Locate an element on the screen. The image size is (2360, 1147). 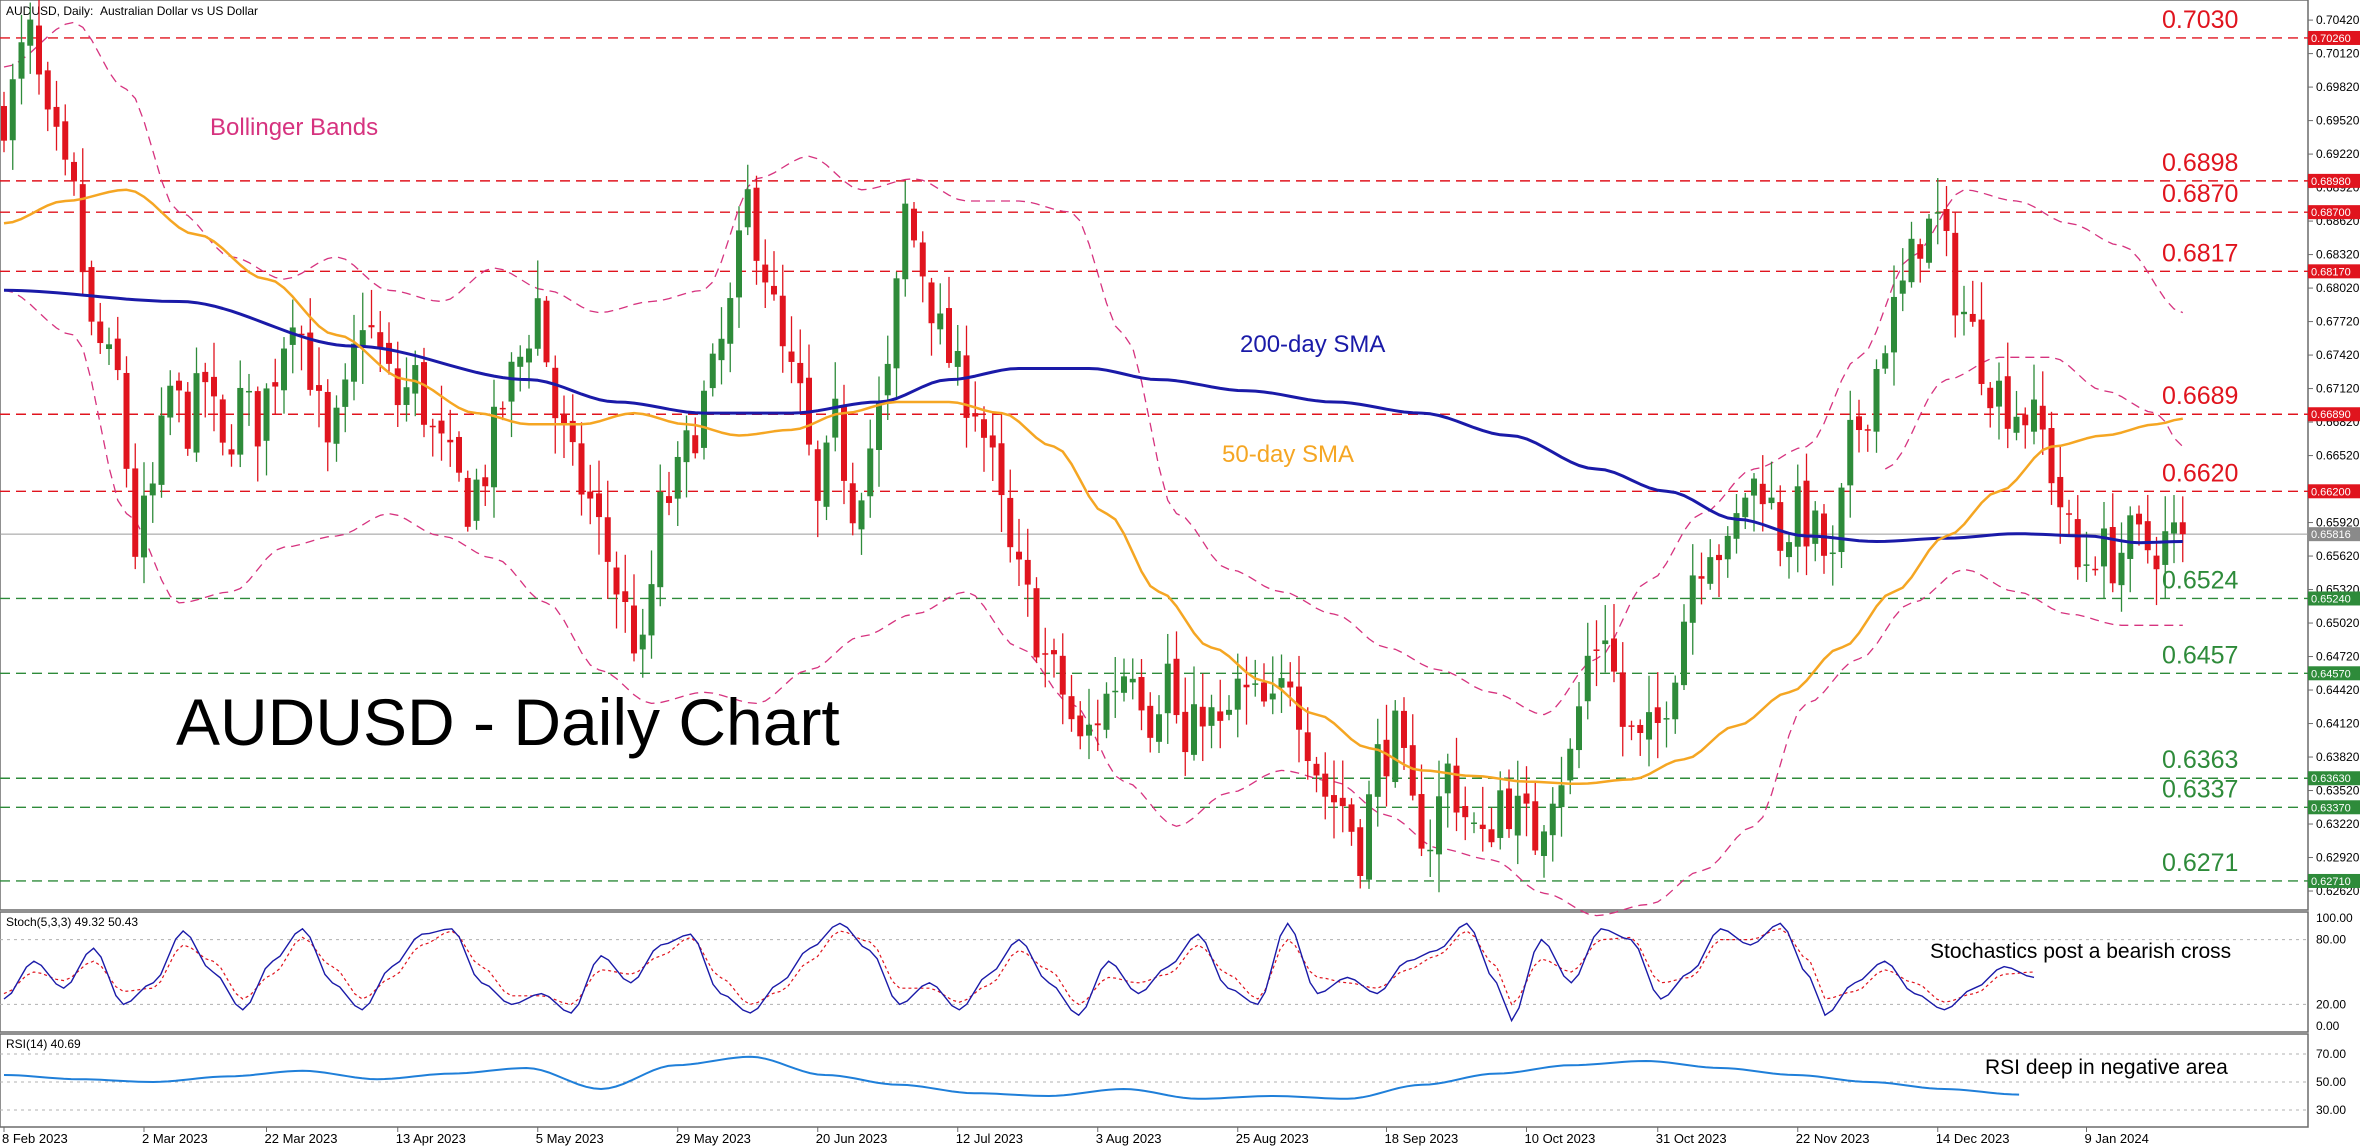
level-tag-text-7: 0.64570 is located at coordinates (2331, 674).